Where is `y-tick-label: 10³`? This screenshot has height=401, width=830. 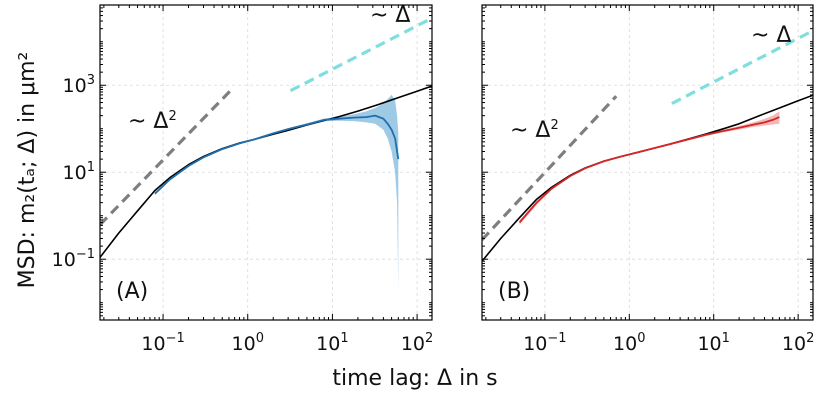 y-tick-label: 10³ is located at coordinates (79, 85).